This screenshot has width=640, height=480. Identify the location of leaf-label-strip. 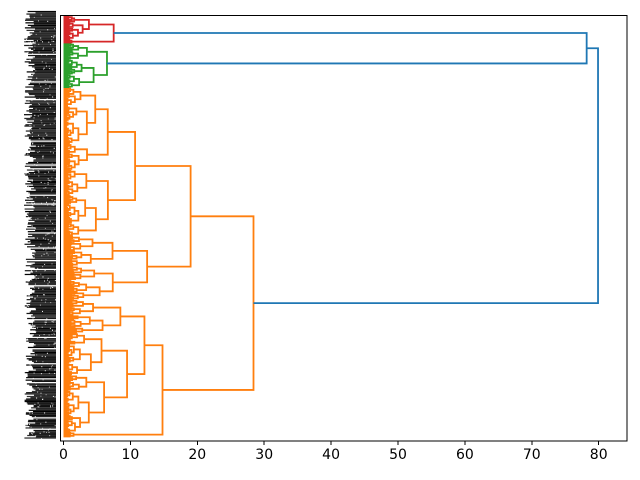
(40, 225).